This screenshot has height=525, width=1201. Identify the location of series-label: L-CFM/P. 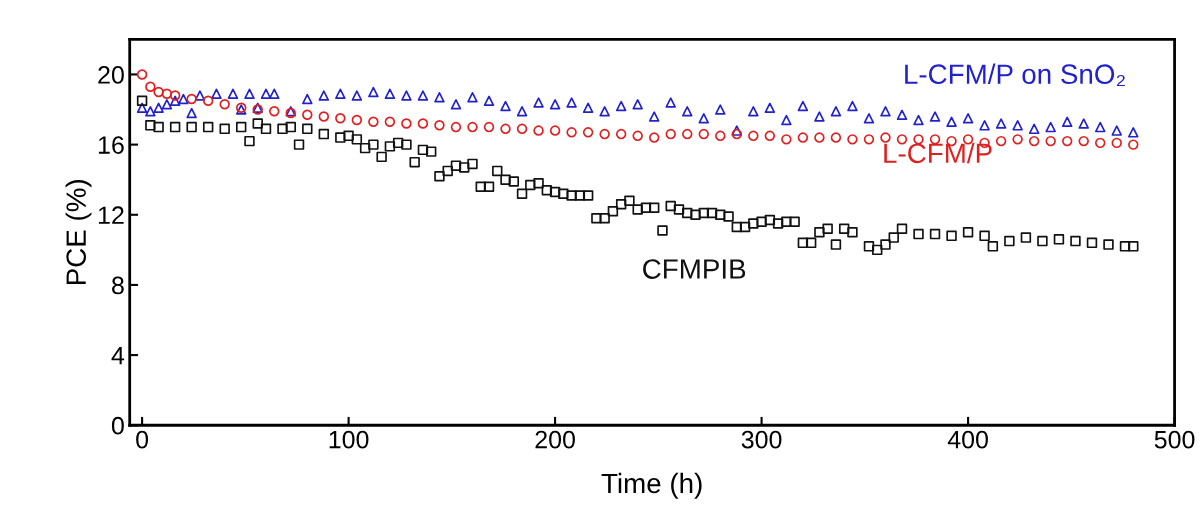
(938, 153).